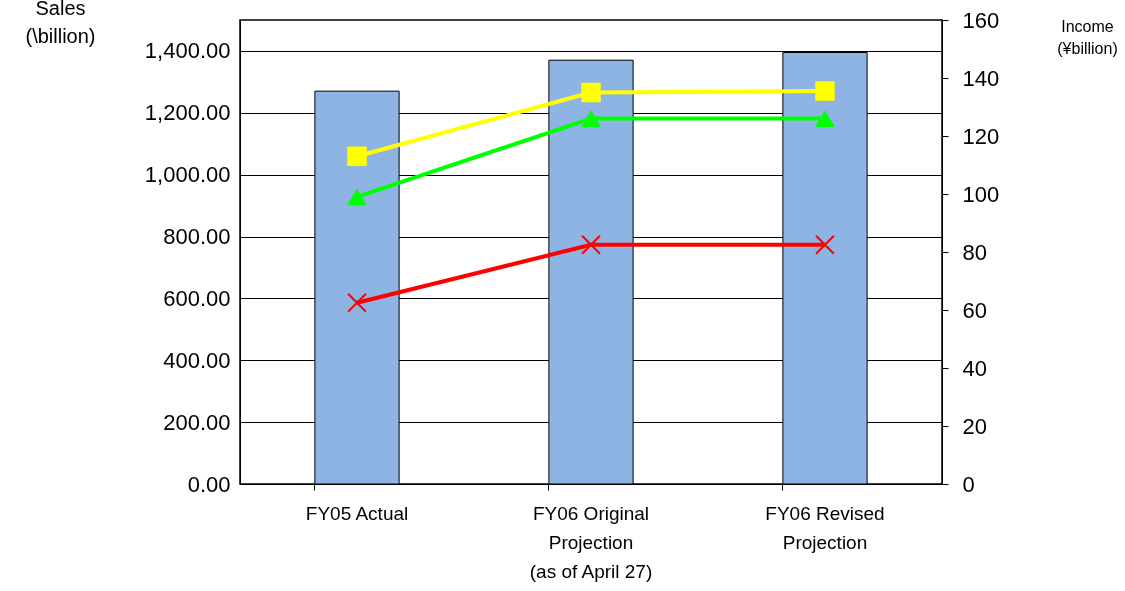  What do you see at coordinates (197, 237) in the screenshot?
I see `y-tick-label: 800.00` at bounding box center [197, 237].